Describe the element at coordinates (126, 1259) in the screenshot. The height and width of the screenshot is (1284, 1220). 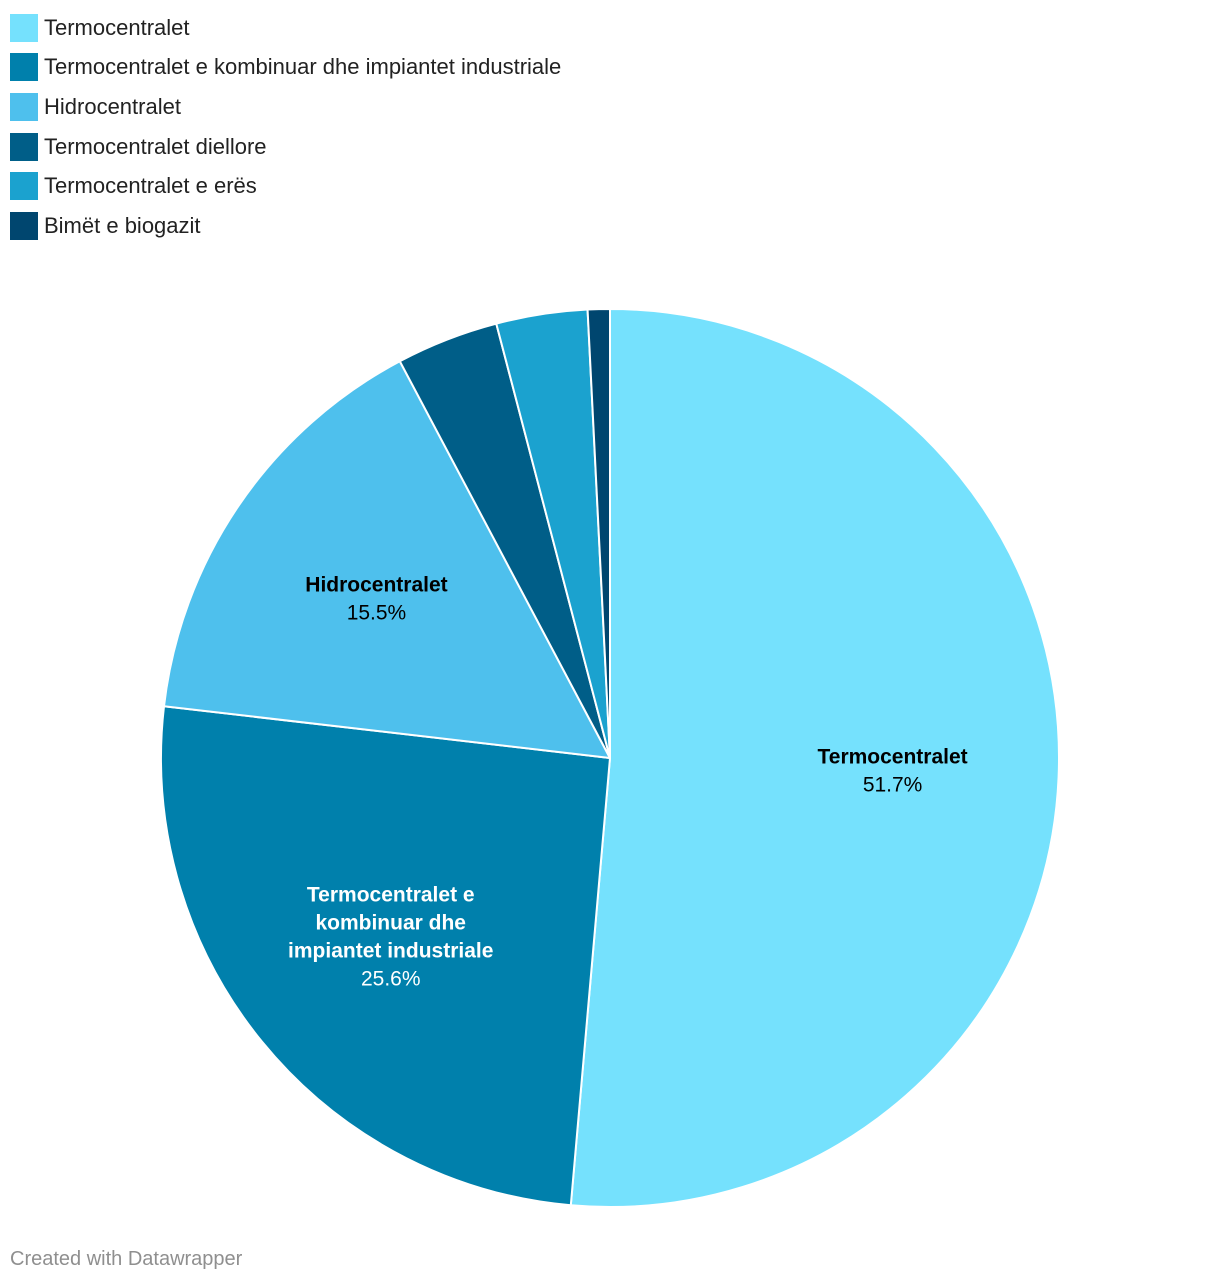
I see `footer-credit: Created with Datawrapper` at that location.